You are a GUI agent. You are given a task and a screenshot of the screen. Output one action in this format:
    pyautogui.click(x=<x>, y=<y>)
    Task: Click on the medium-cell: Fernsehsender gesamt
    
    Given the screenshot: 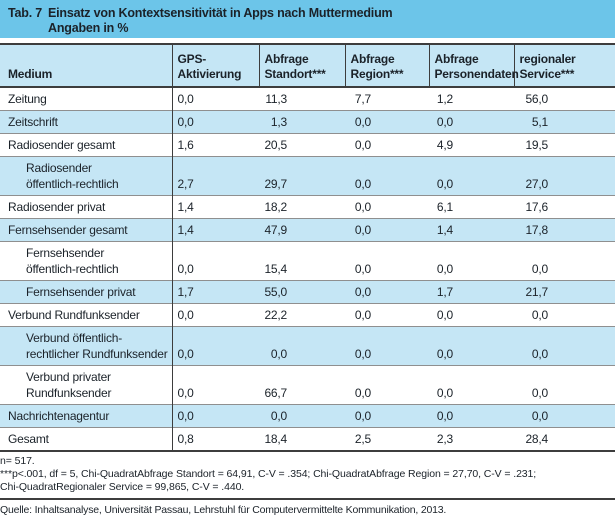 What is the action you would take?
    pyautogui.click(x=86, y=230)
    